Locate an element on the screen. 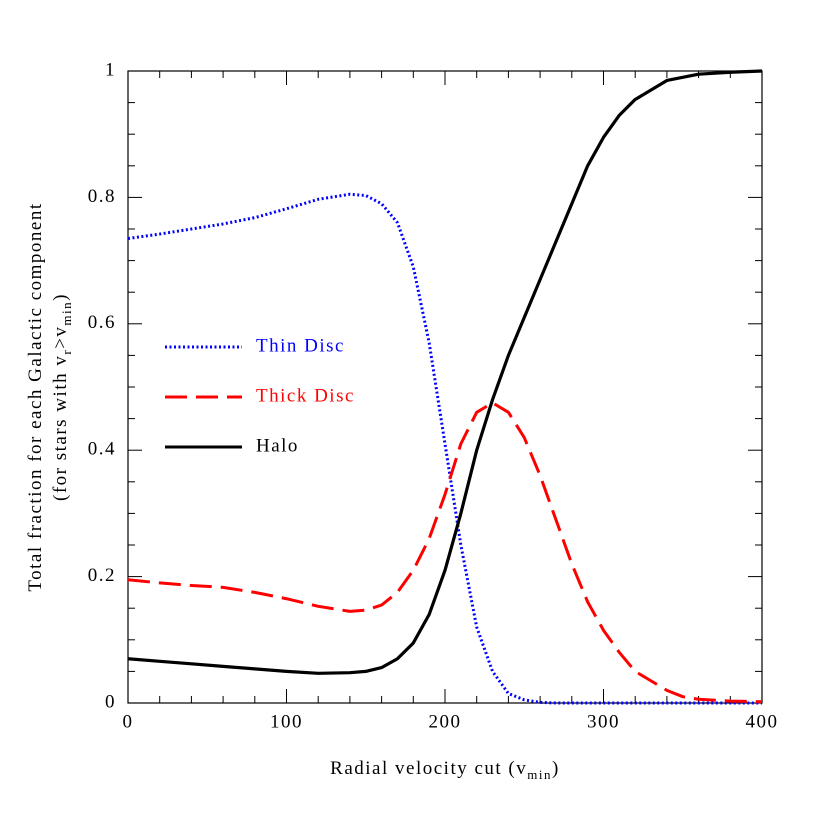 The height and width of the screenshot is (830, 830). label-part: Radial velocity cut (v is located at coordinates (428, 768).